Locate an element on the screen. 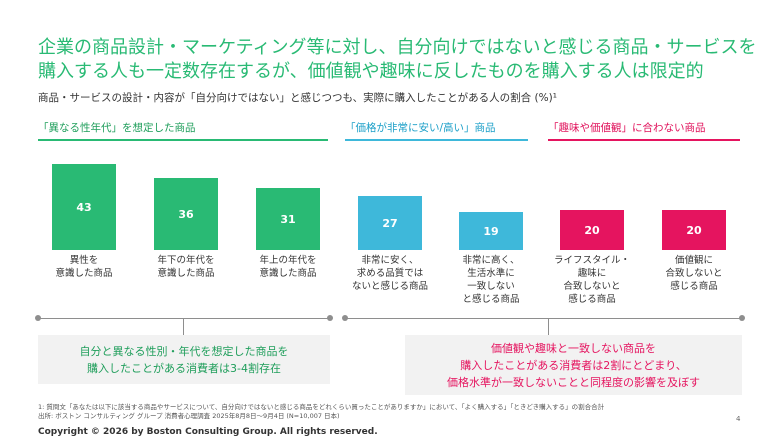 Image resolution: width=781 pixels, height=441 pixels. right-callout-connector is located at coordinates (548, 326).